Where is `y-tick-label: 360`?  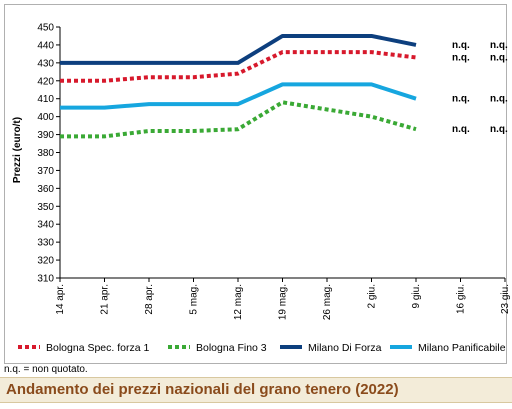
y-tick-label: 360 is located at coordinates (45, 189).